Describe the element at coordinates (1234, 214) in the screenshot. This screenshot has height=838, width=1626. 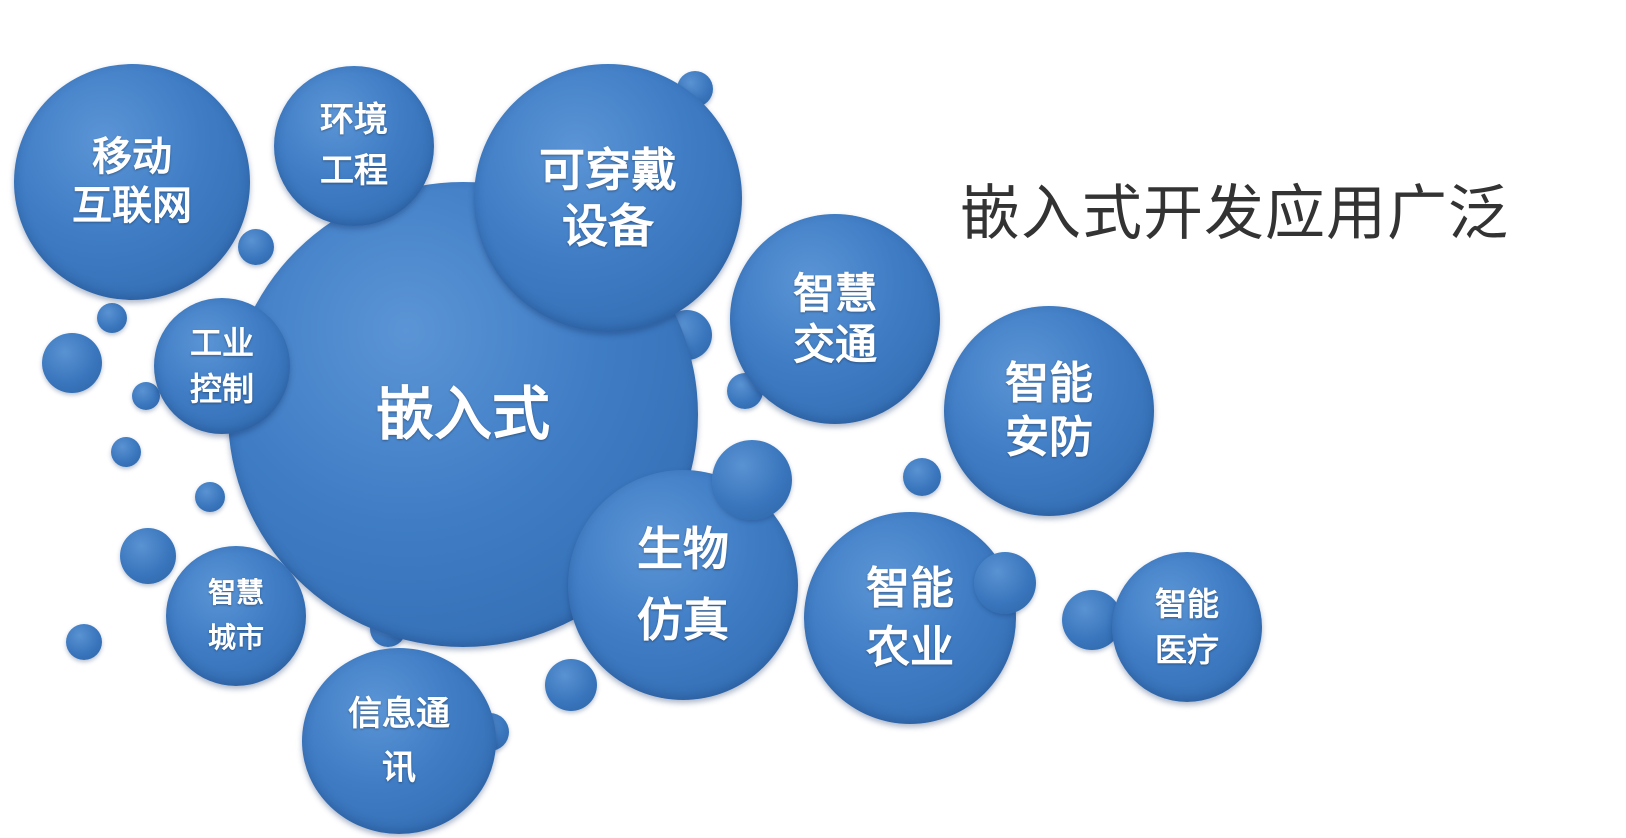
I see `diagram-title: 嵌入式开发应用广泛` at that location.